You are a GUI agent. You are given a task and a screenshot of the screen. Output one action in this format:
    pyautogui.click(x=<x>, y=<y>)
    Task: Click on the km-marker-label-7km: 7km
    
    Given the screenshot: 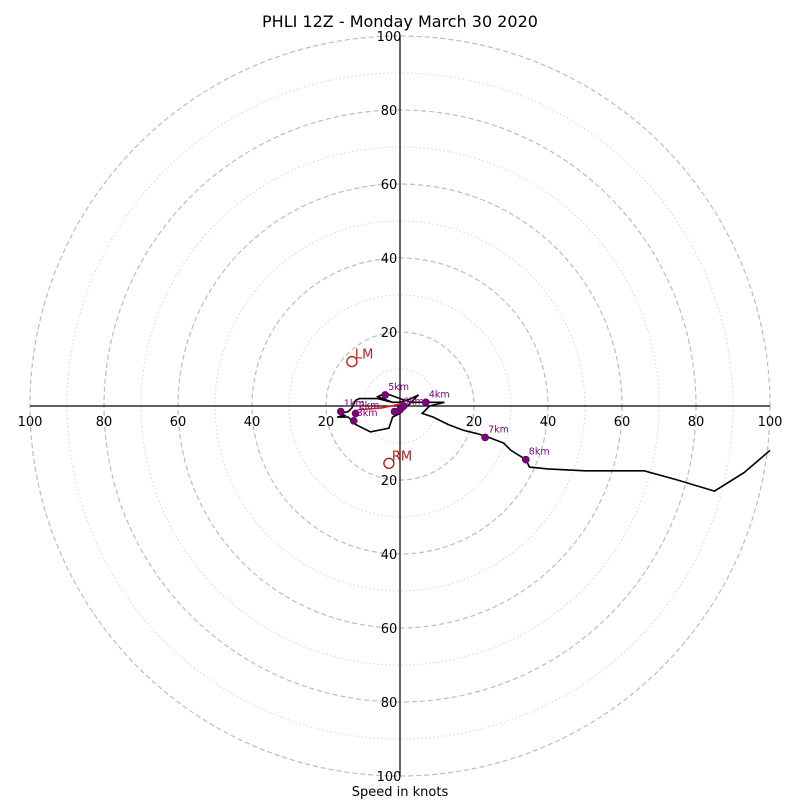 What is the action you would take?
    pyautogui.click(x=498, y=429)
    